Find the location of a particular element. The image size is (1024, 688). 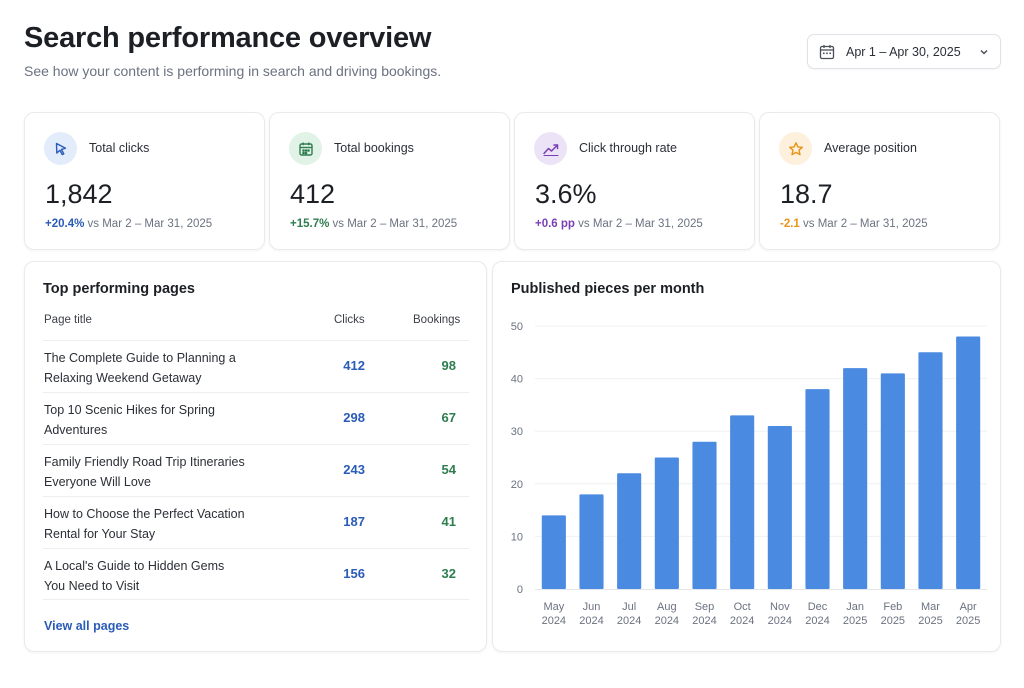

kpi-delta: +15.7% vs Mar 2 – Mar 31, 2025 is located at coordinates (373, 224).